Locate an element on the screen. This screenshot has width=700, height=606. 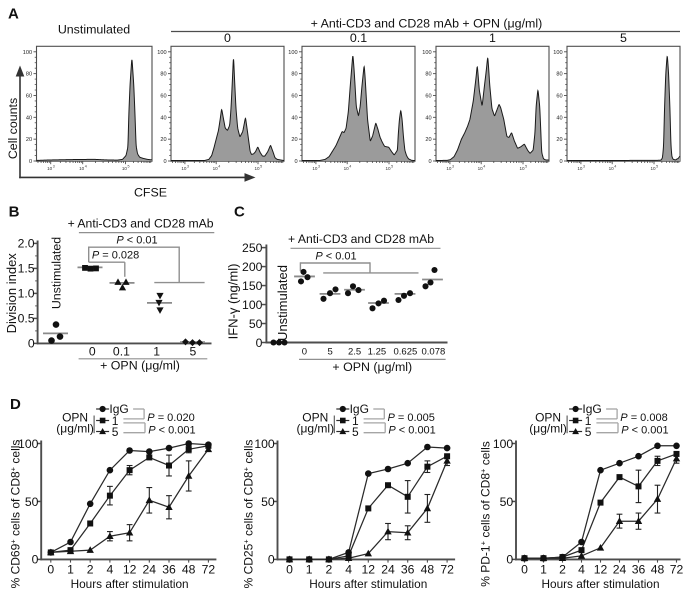
svg-text: CFSE is located at coordinates (150, 193).